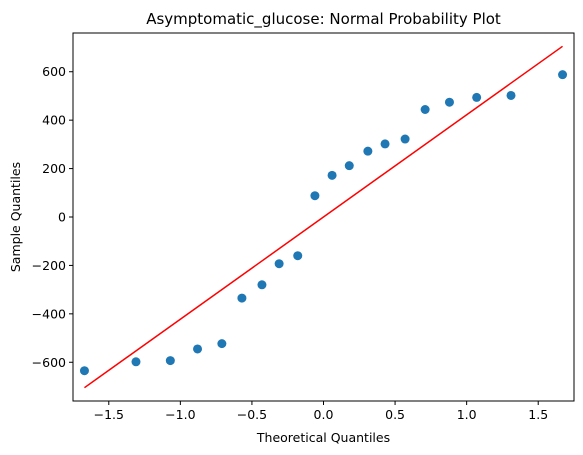  What do you see at coordinates (49, 313) in the screenshot?
I see `y-tick-label: −400` at bounding box center [49, 313].